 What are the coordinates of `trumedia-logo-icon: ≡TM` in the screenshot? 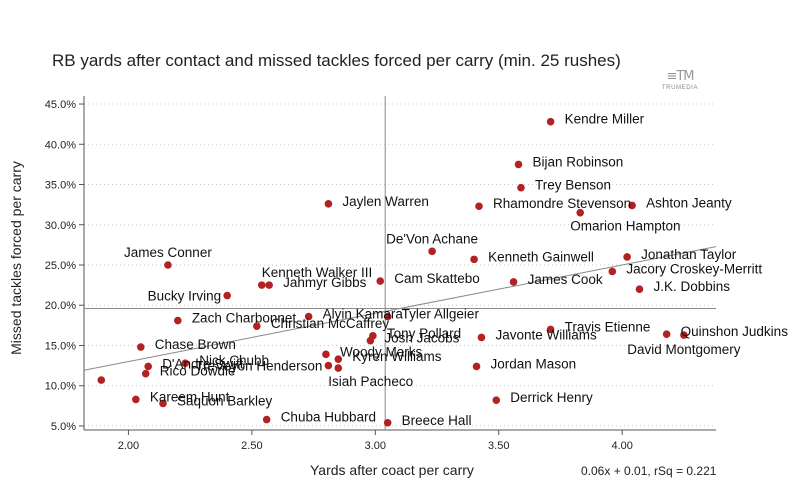 It's located at (680, 76).